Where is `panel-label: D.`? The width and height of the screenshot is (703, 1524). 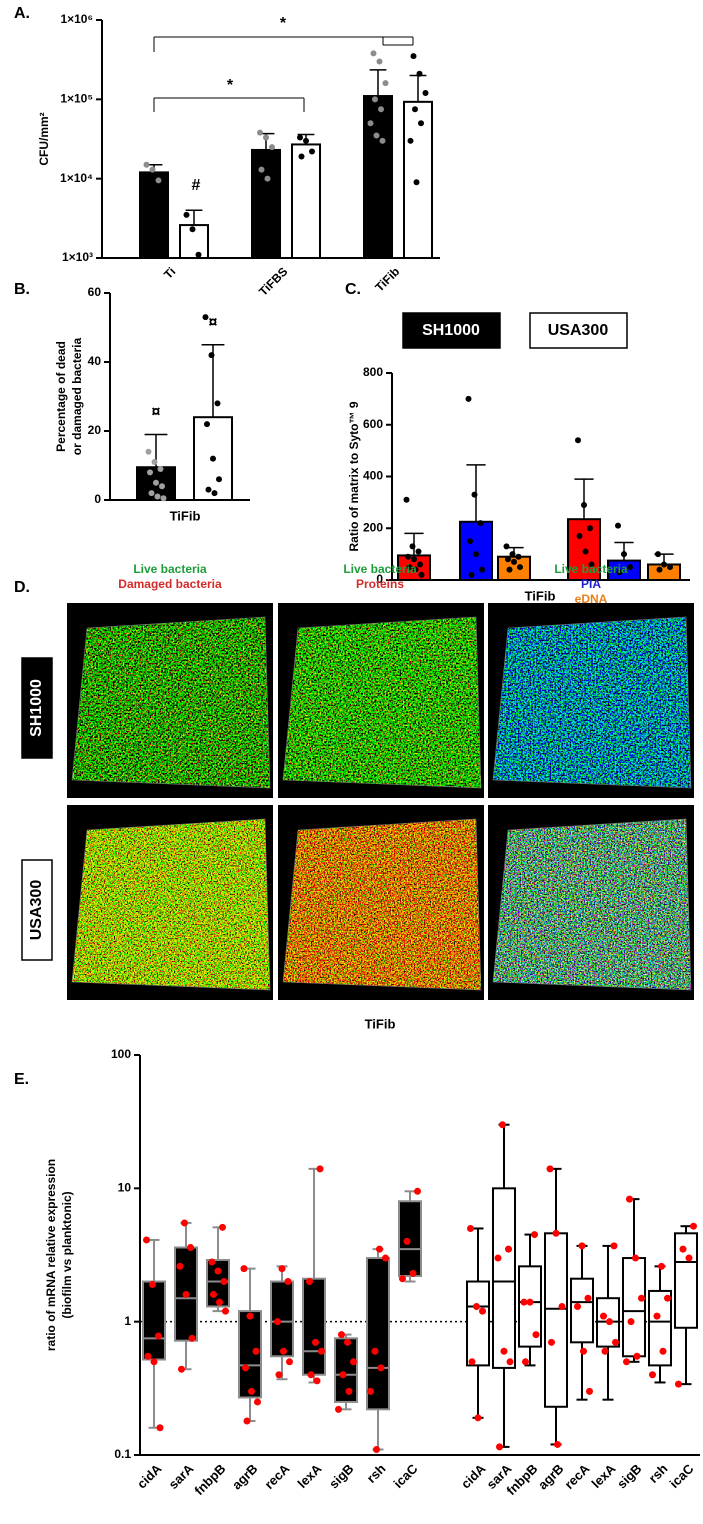
panel-label: D. is located at coordinates (22, 587).